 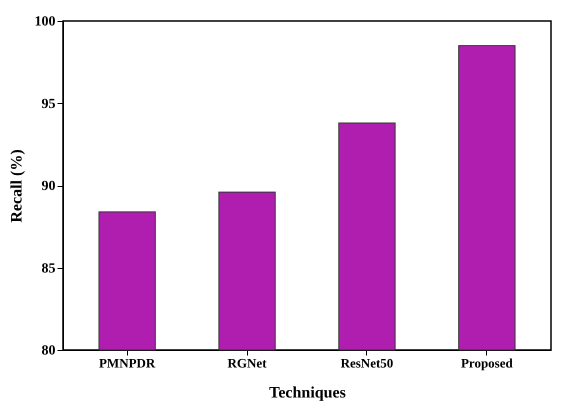 What do you see at coordinates (49, 186) in the screenshot?
I see `y-tick-label: 90` at bounding box center [49, 186].